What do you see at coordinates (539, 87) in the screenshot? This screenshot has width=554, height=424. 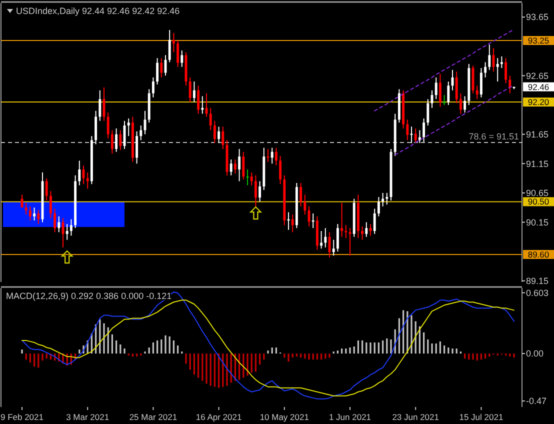 I see `text: 92.46` at bounding box center [539, 87].